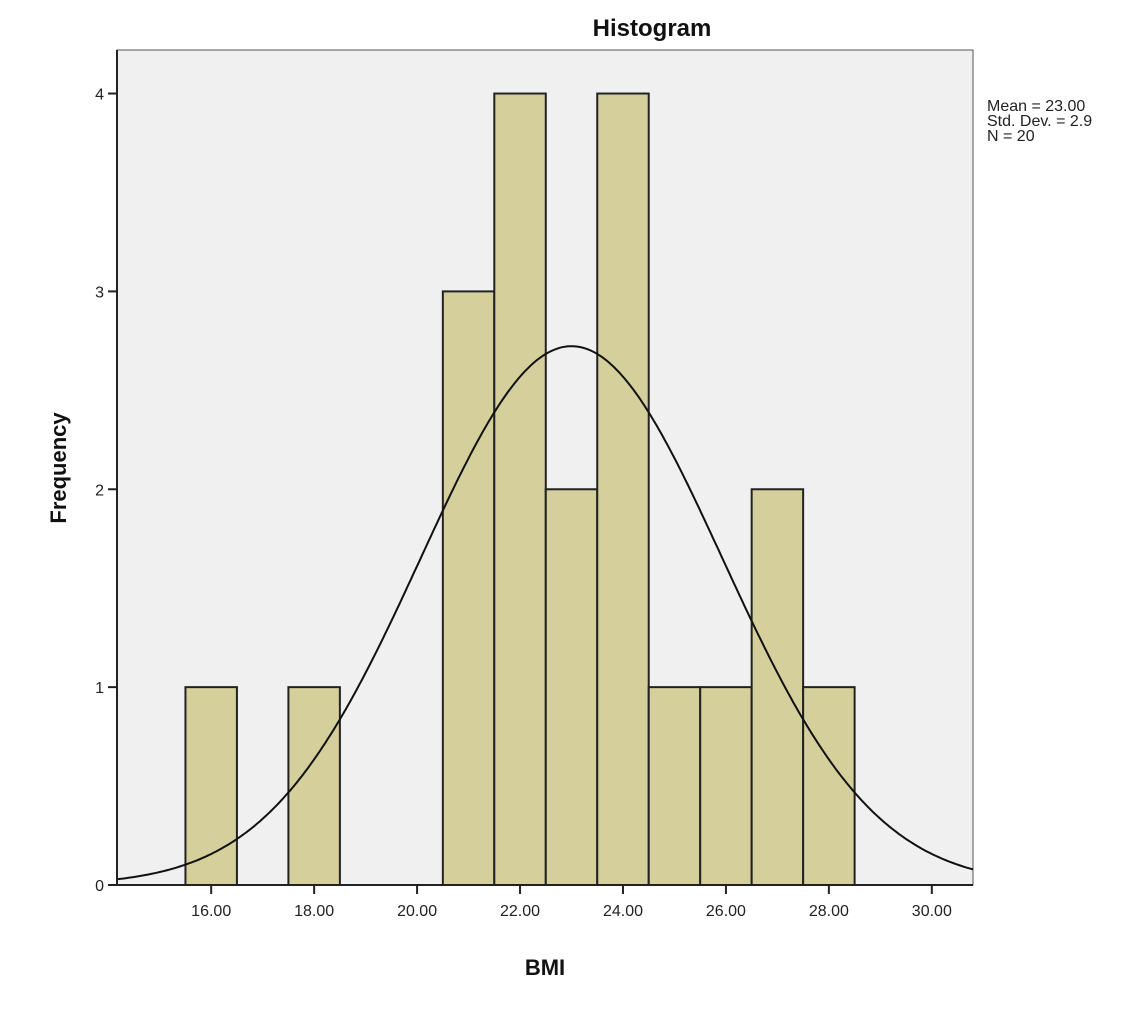  I want to click on chart-title: Histogram, so click(652, 28).